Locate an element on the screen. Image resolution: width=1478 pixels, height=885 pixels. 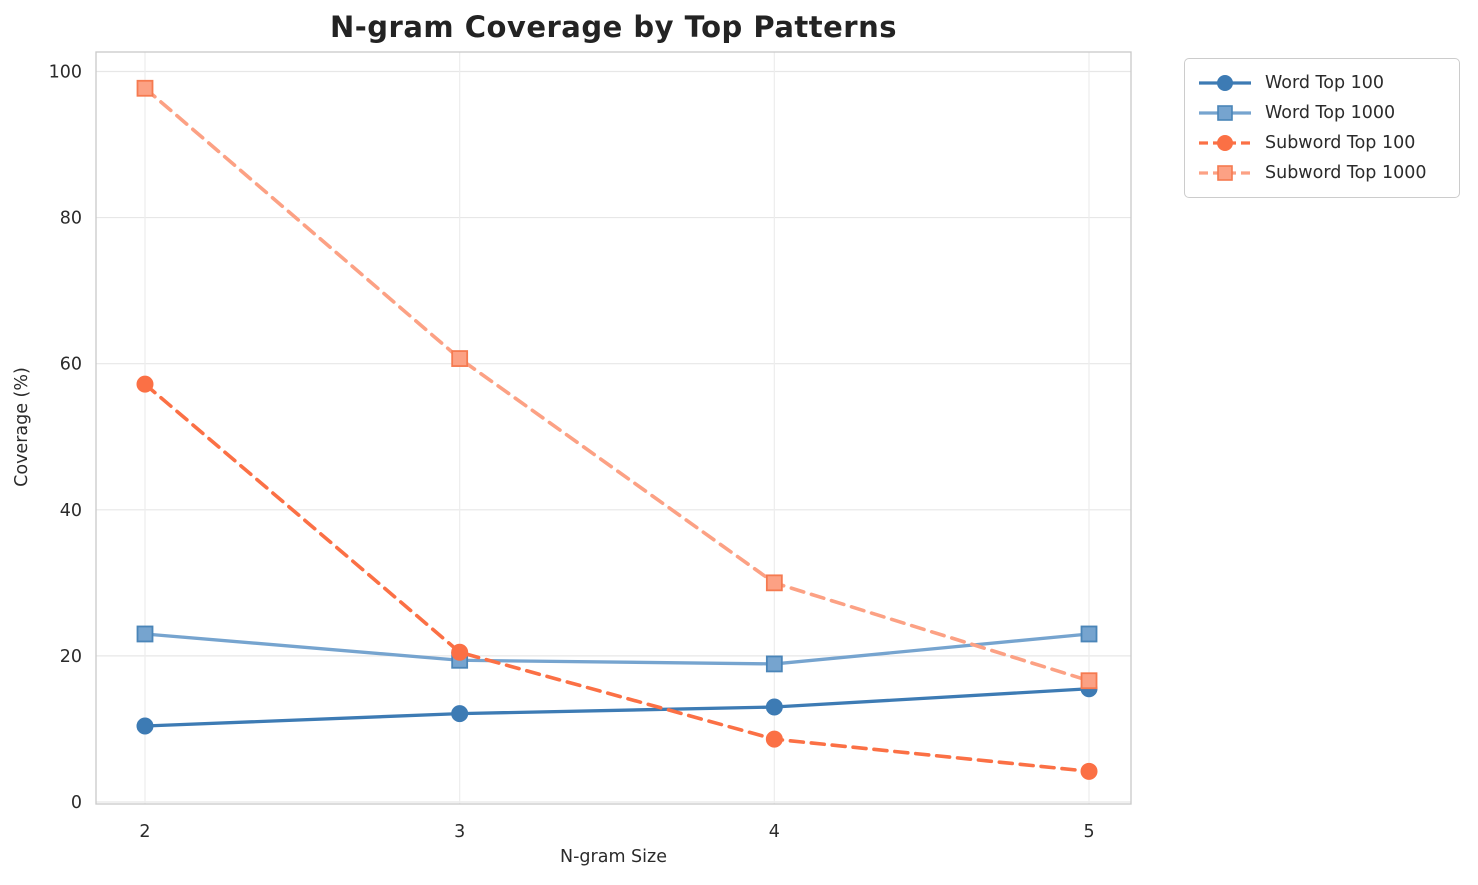
legend-item-subword-top-100: Subword Top 100 is located at coordinates (1322, 143).